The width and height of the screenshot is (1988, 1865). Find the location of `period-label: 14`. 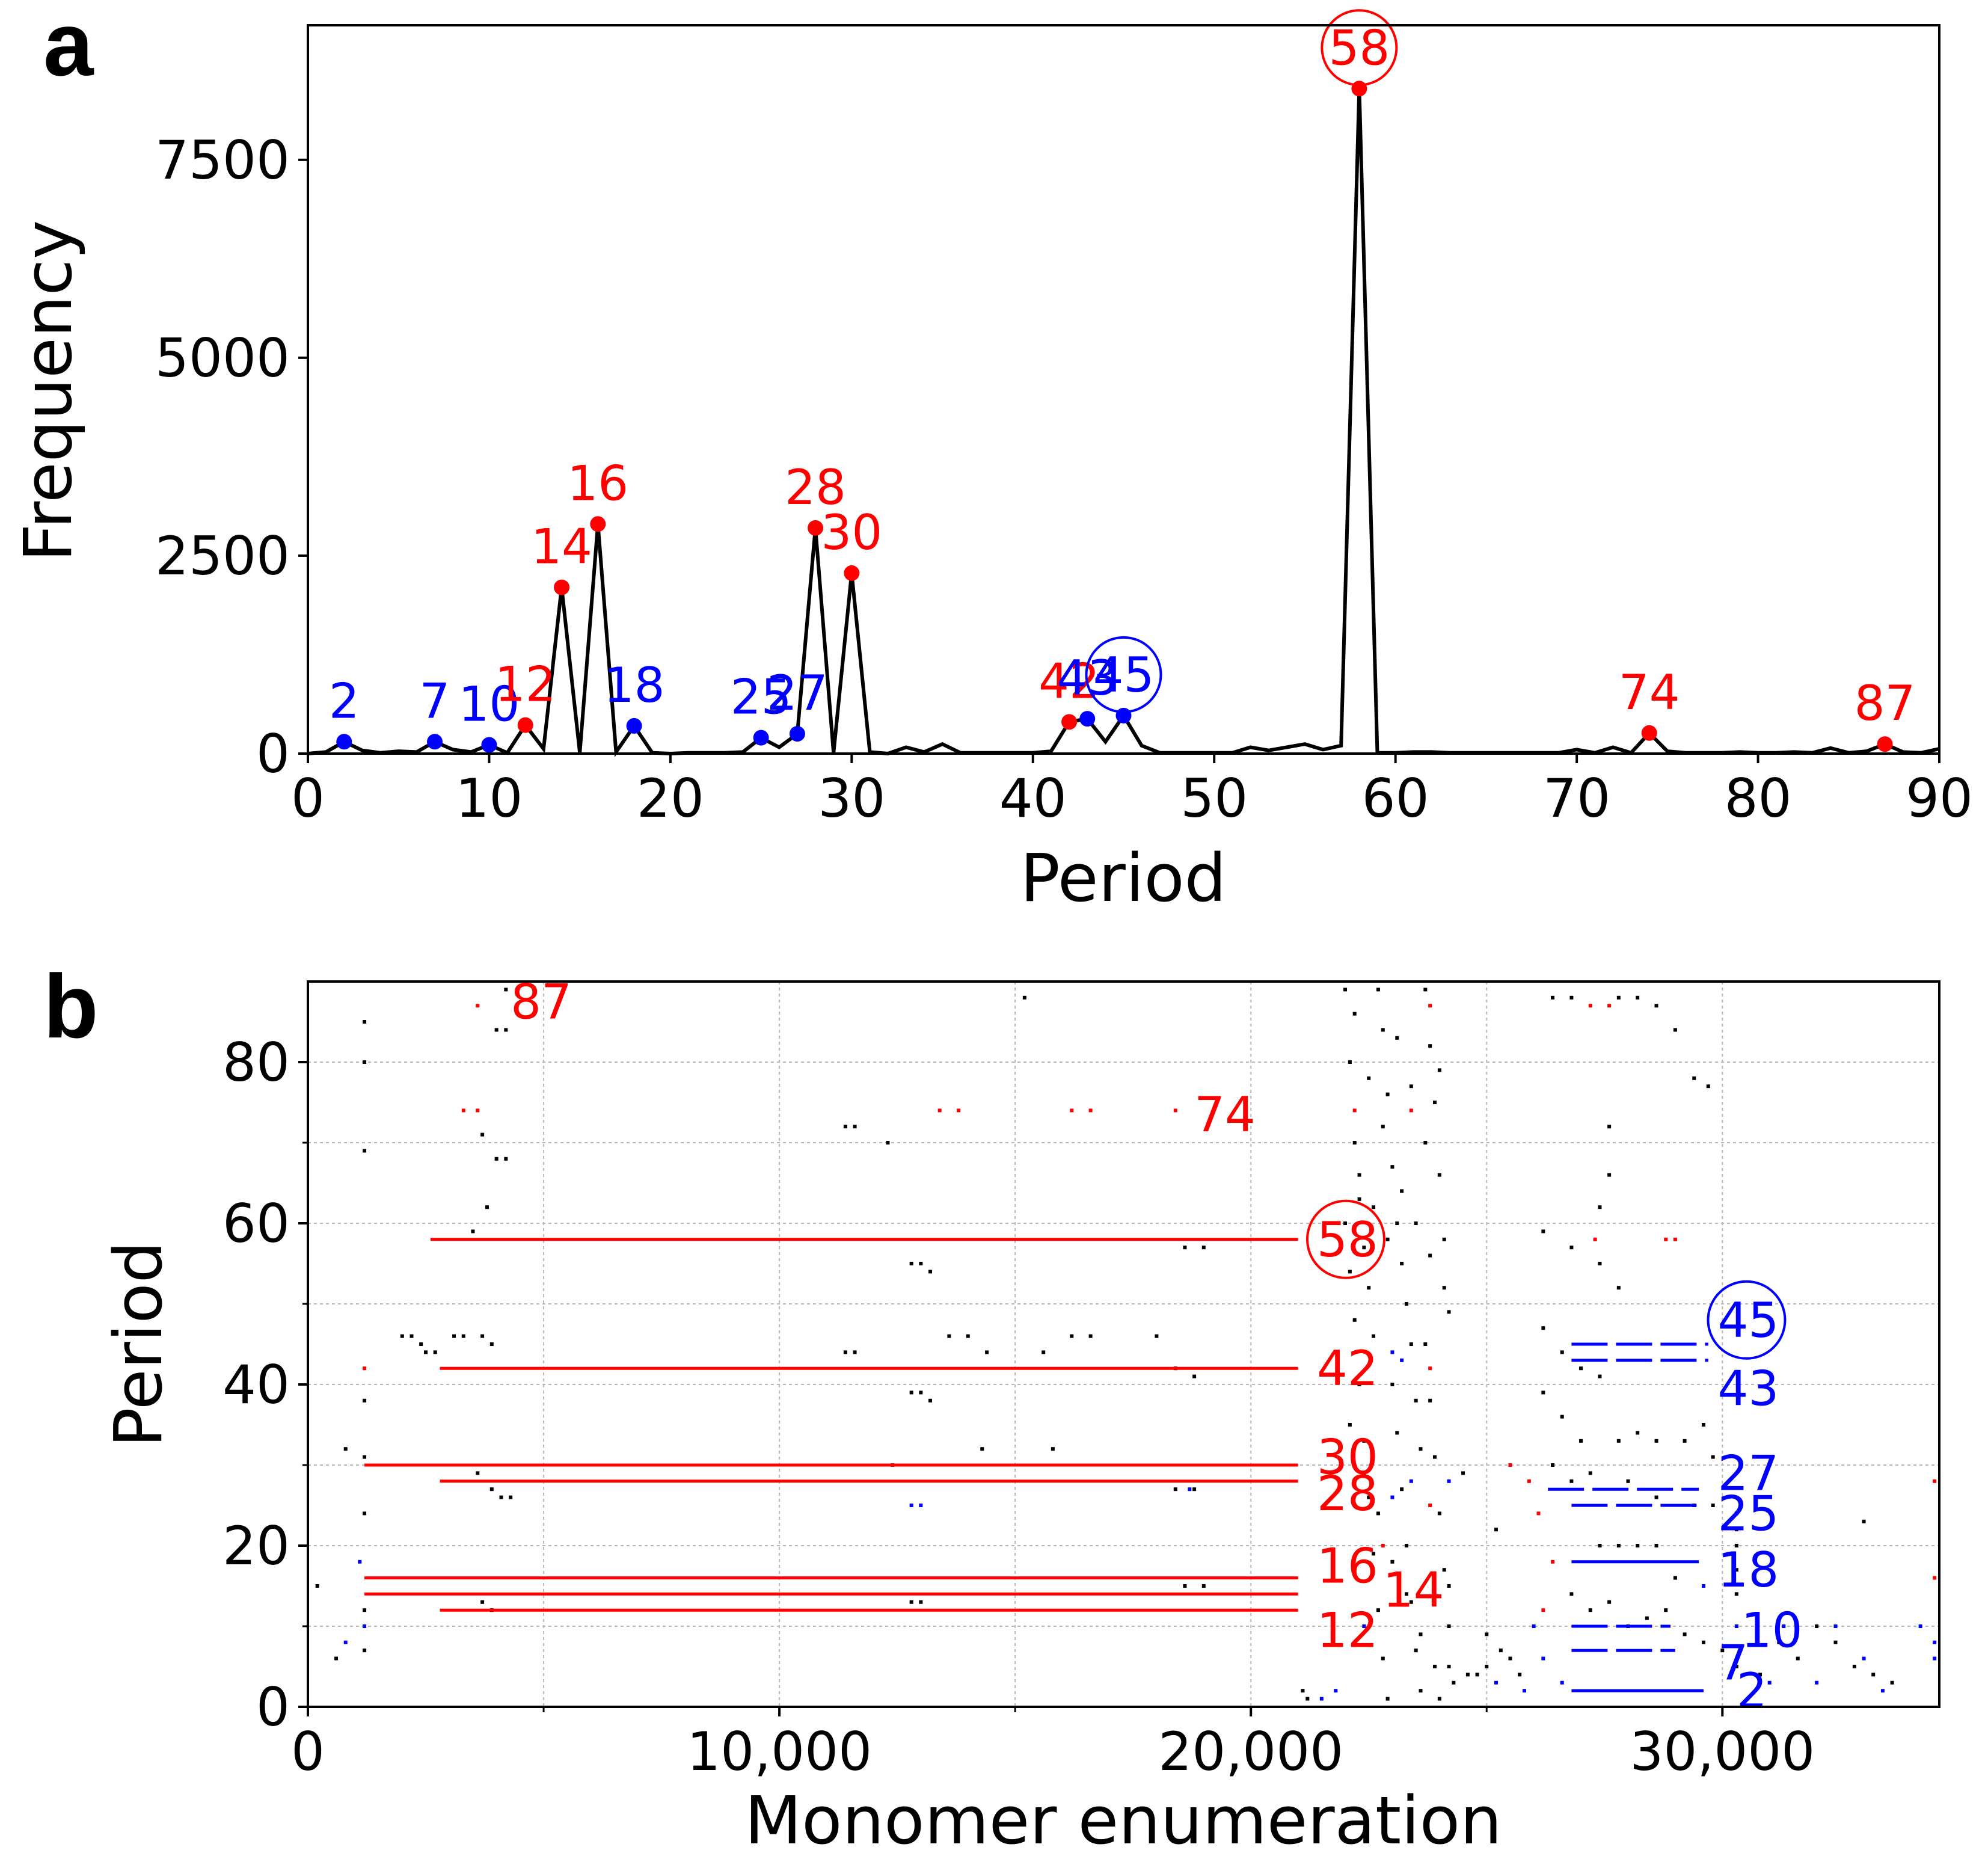

period-label: 14 is located at coordinates (1413, 1590).